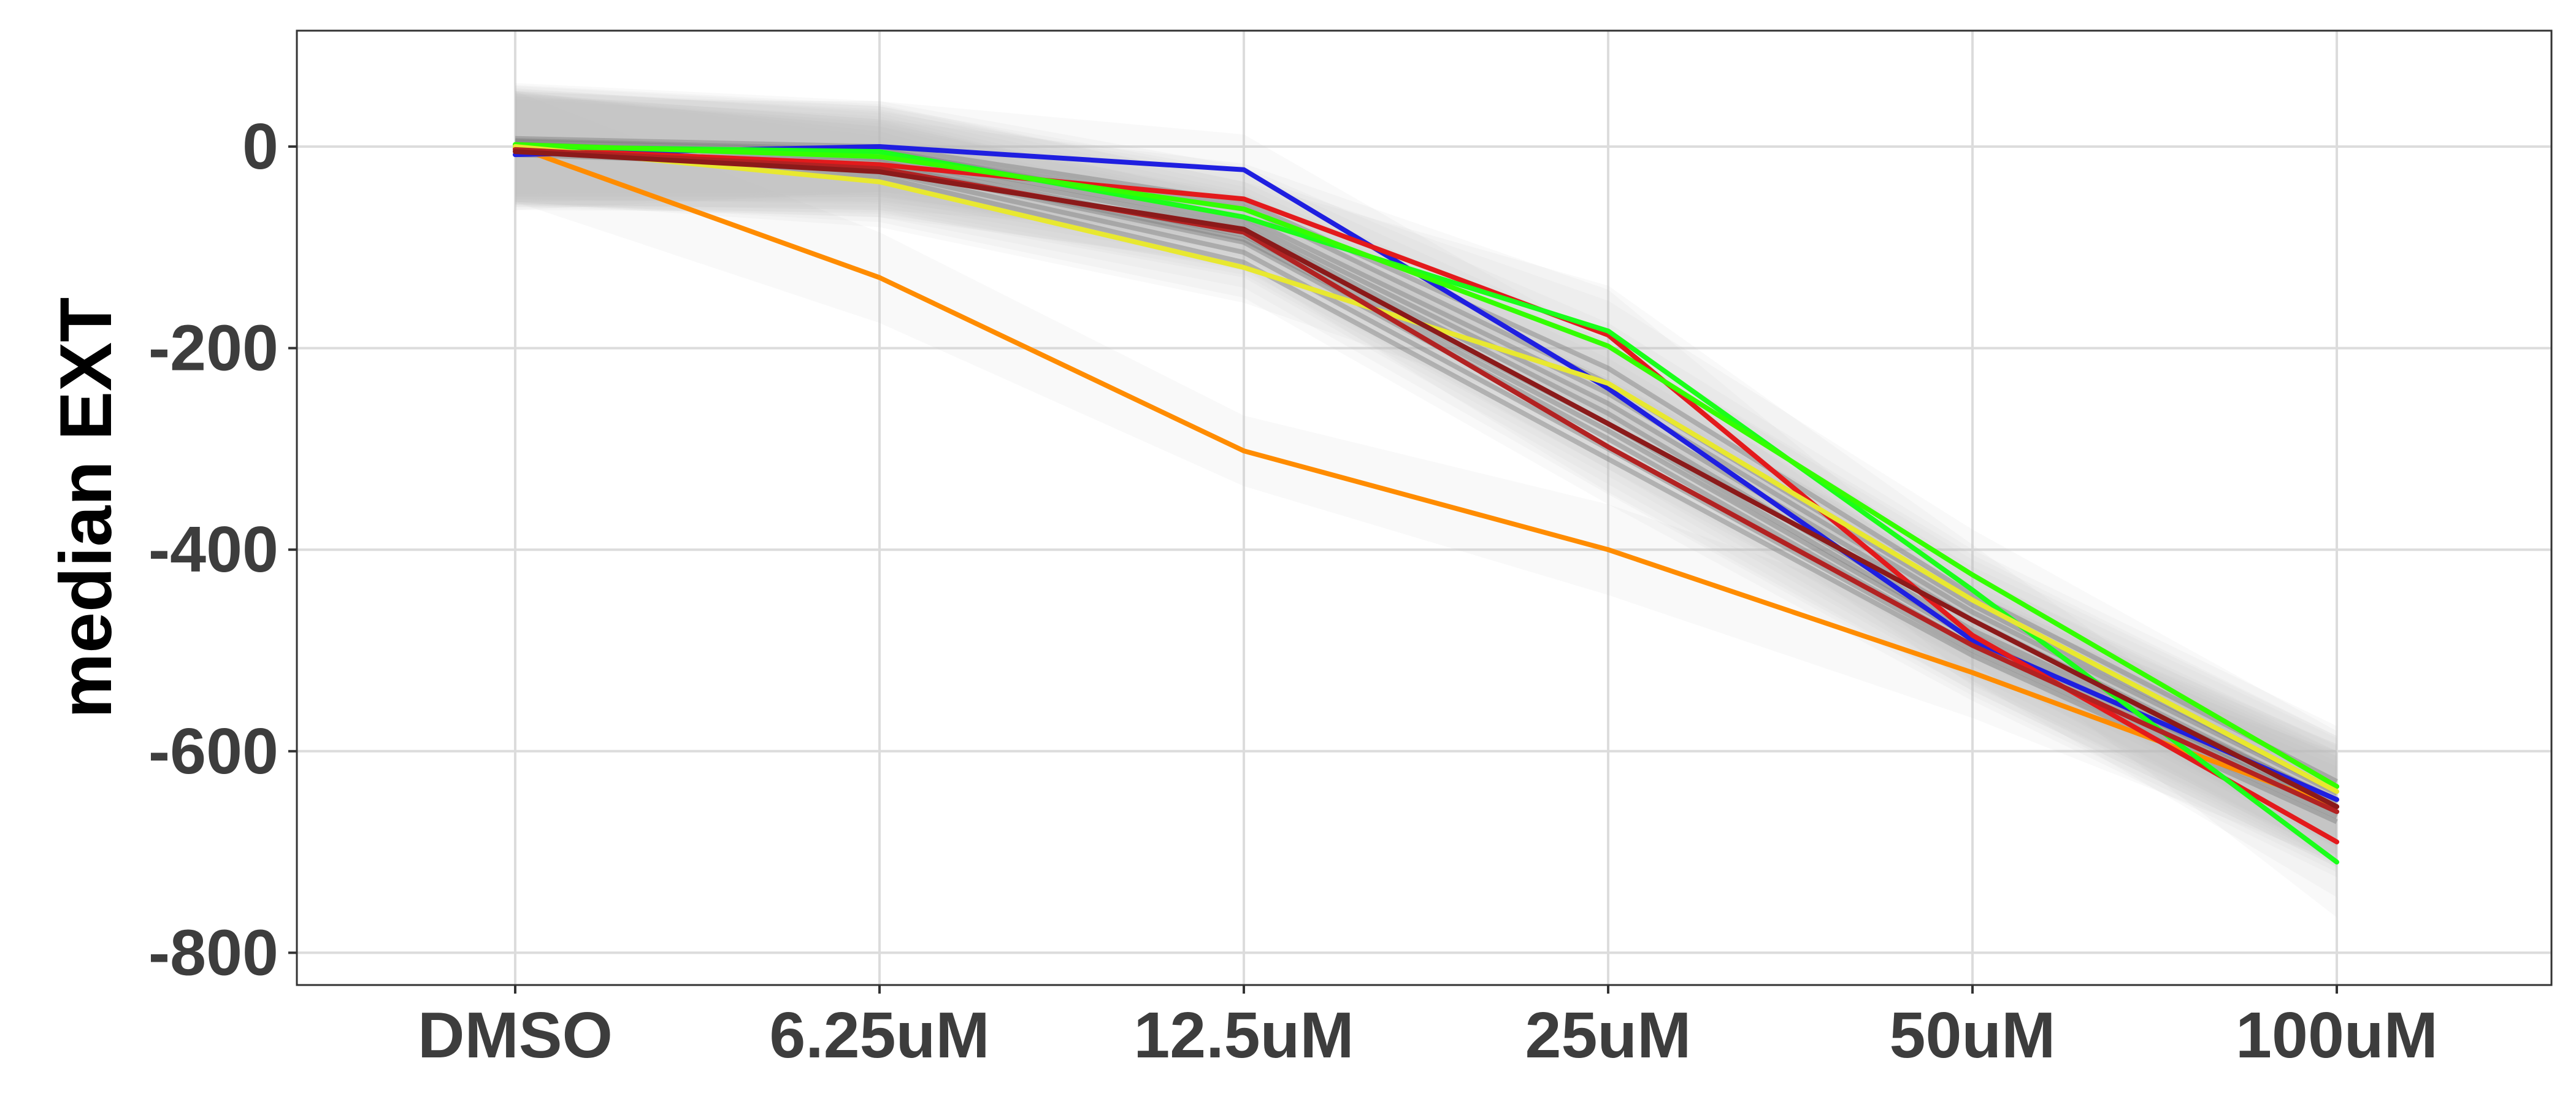 This screenshot has width=2576, height=1104. Describe the element at coordinates (213, 751) in the screenshot. I see `y-tick-label: -600` at that location.